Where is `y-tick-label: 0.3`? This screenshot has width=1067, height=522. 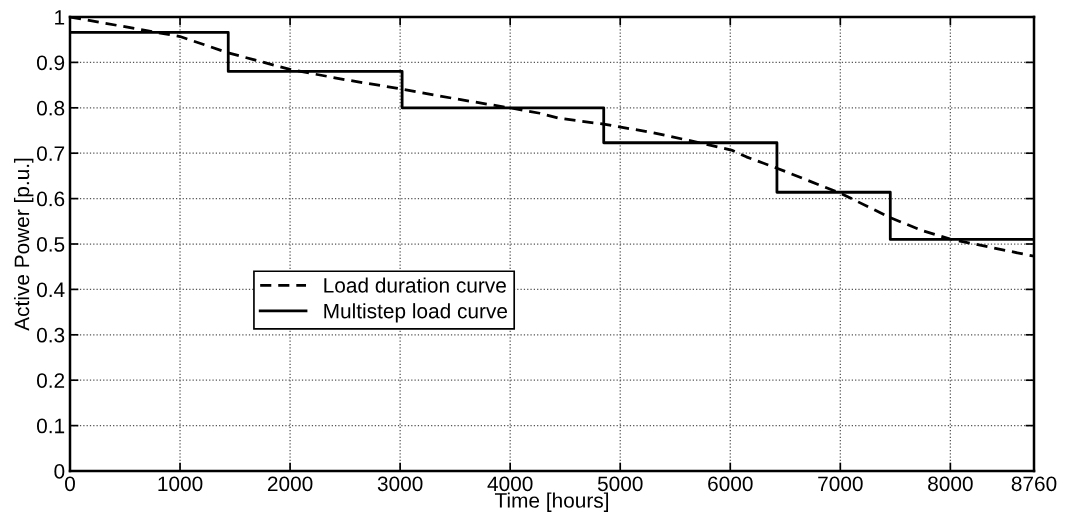
y-tick-label: 0.3 is located at coordinates (50, 335).